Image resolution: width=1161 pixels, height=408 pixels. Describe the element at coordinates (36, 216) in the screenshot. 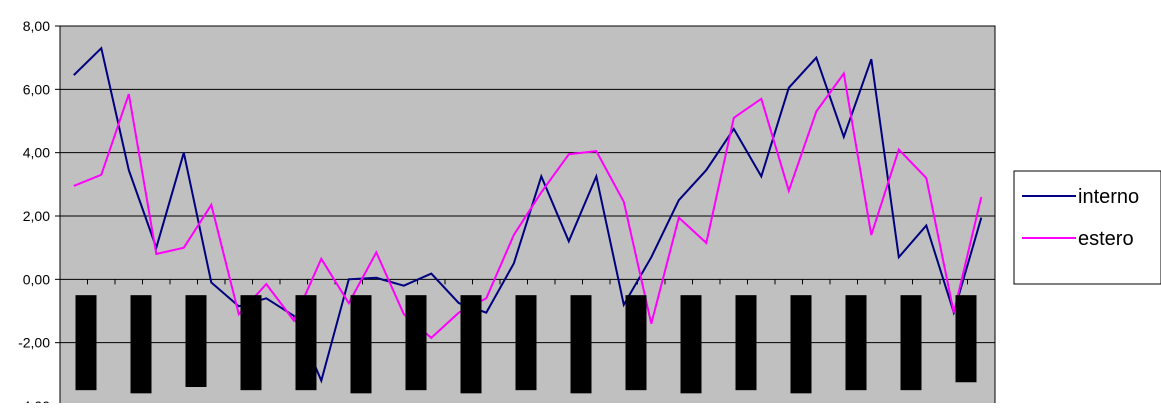

I see `y-tick-label: 2,00` at that location.